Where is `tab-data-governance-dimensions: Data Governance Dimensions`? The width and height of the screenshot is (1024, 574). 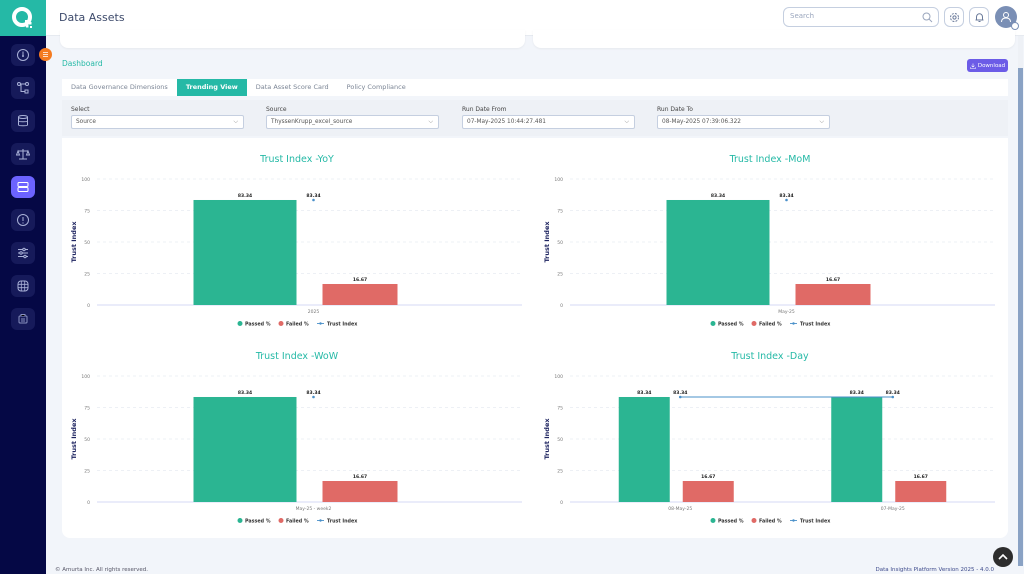
tab-data-governance-dimensions: Data Governance Dimensions is located at coordinates (119, 87).